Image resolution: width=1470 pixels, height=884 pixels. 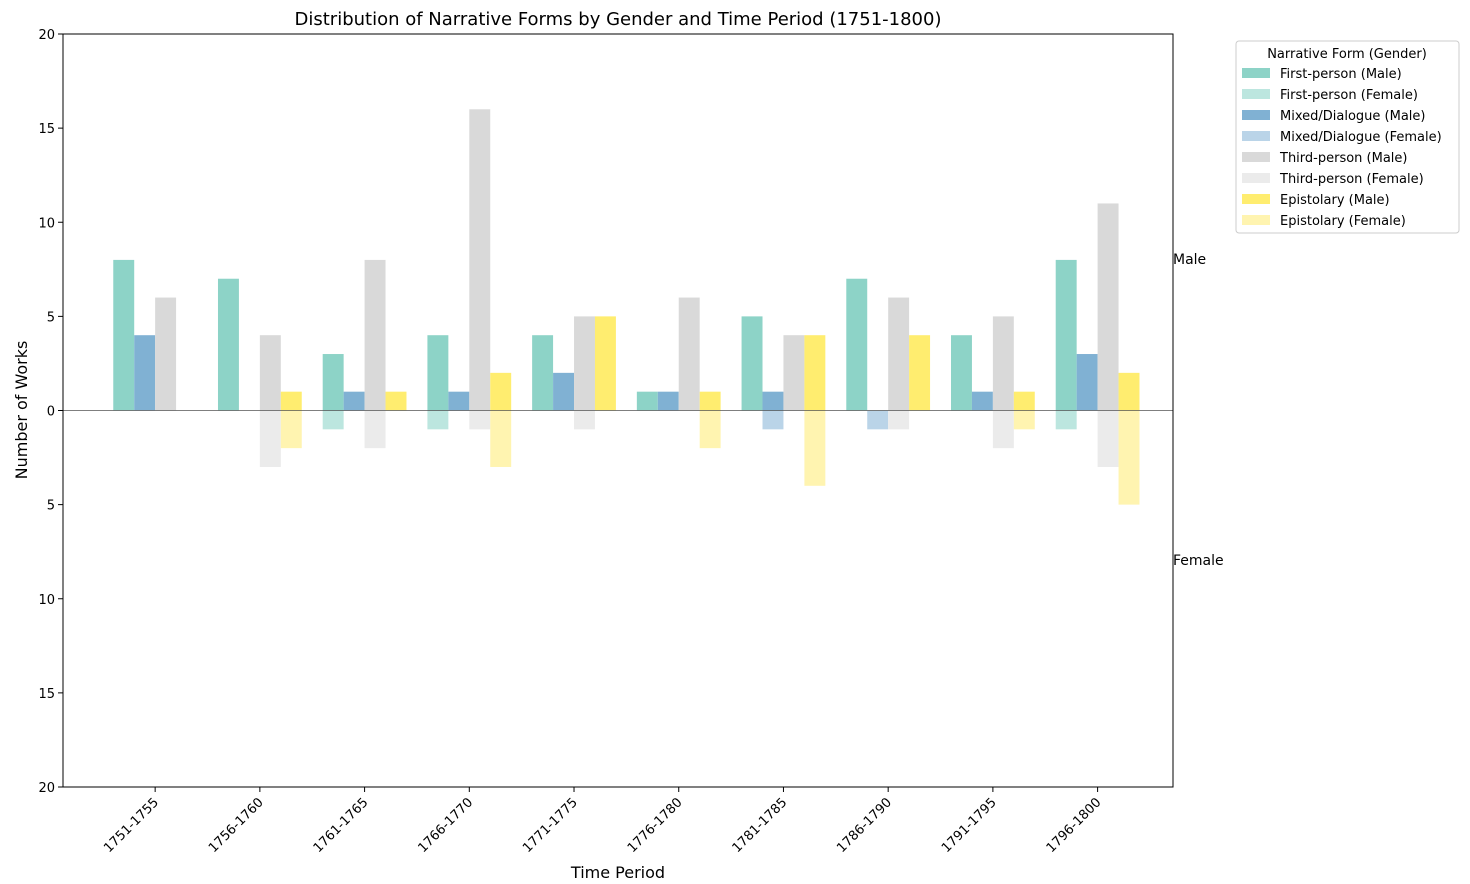 What do you see at coordinates (617, 872) in the screenshot?
I see `x-axis-label: Time Period` at bounding box center [617, 872].